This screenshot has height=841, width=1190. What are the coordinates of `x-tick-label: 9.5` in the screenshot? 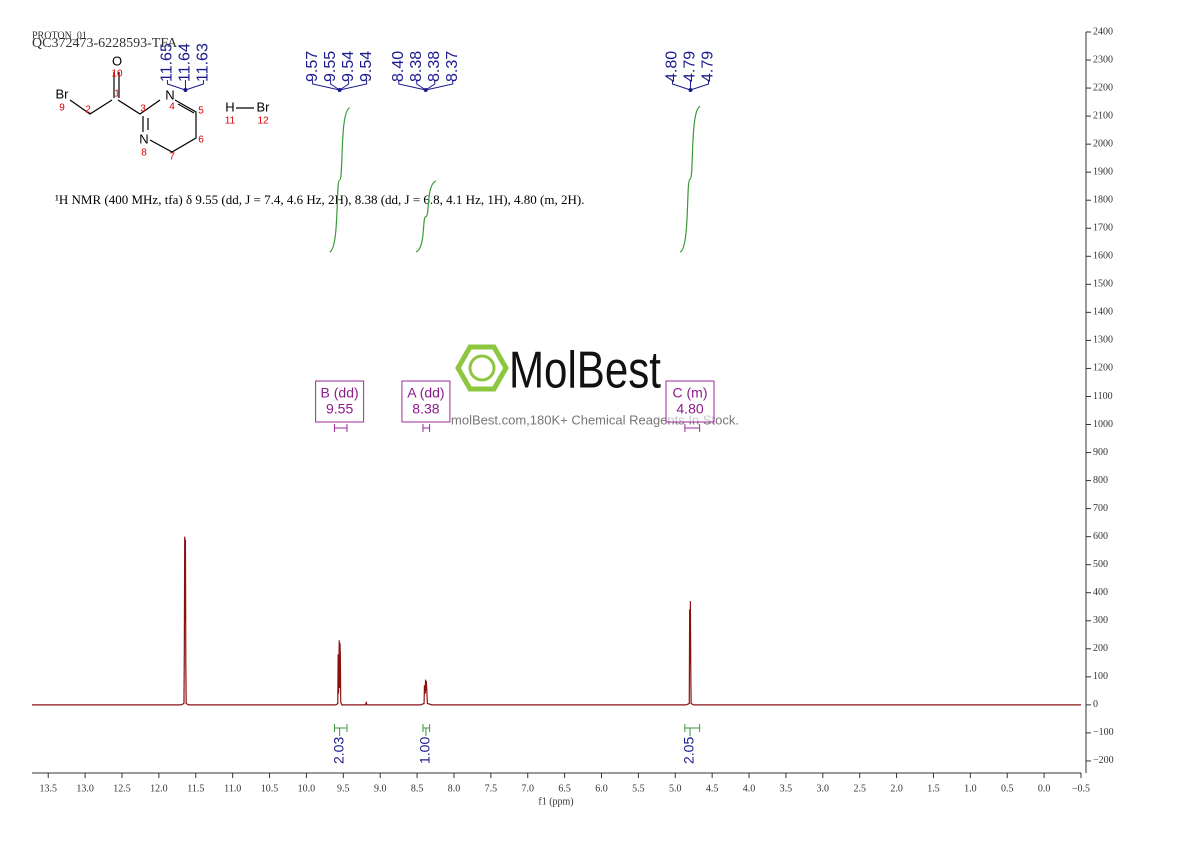 It's located at (343, 788).